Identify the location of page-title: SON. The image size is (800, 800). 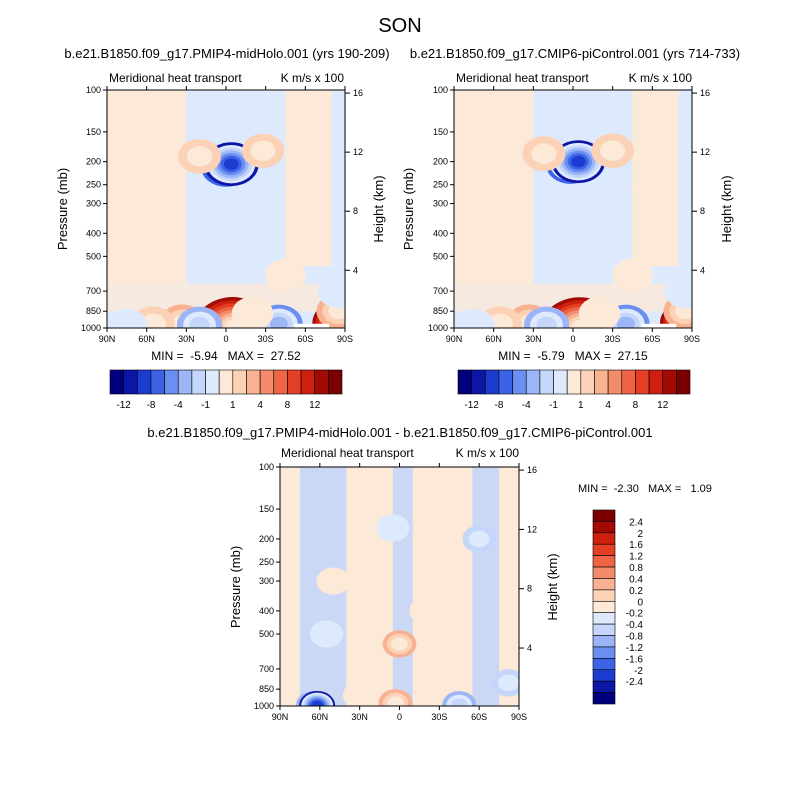
(399, 26).